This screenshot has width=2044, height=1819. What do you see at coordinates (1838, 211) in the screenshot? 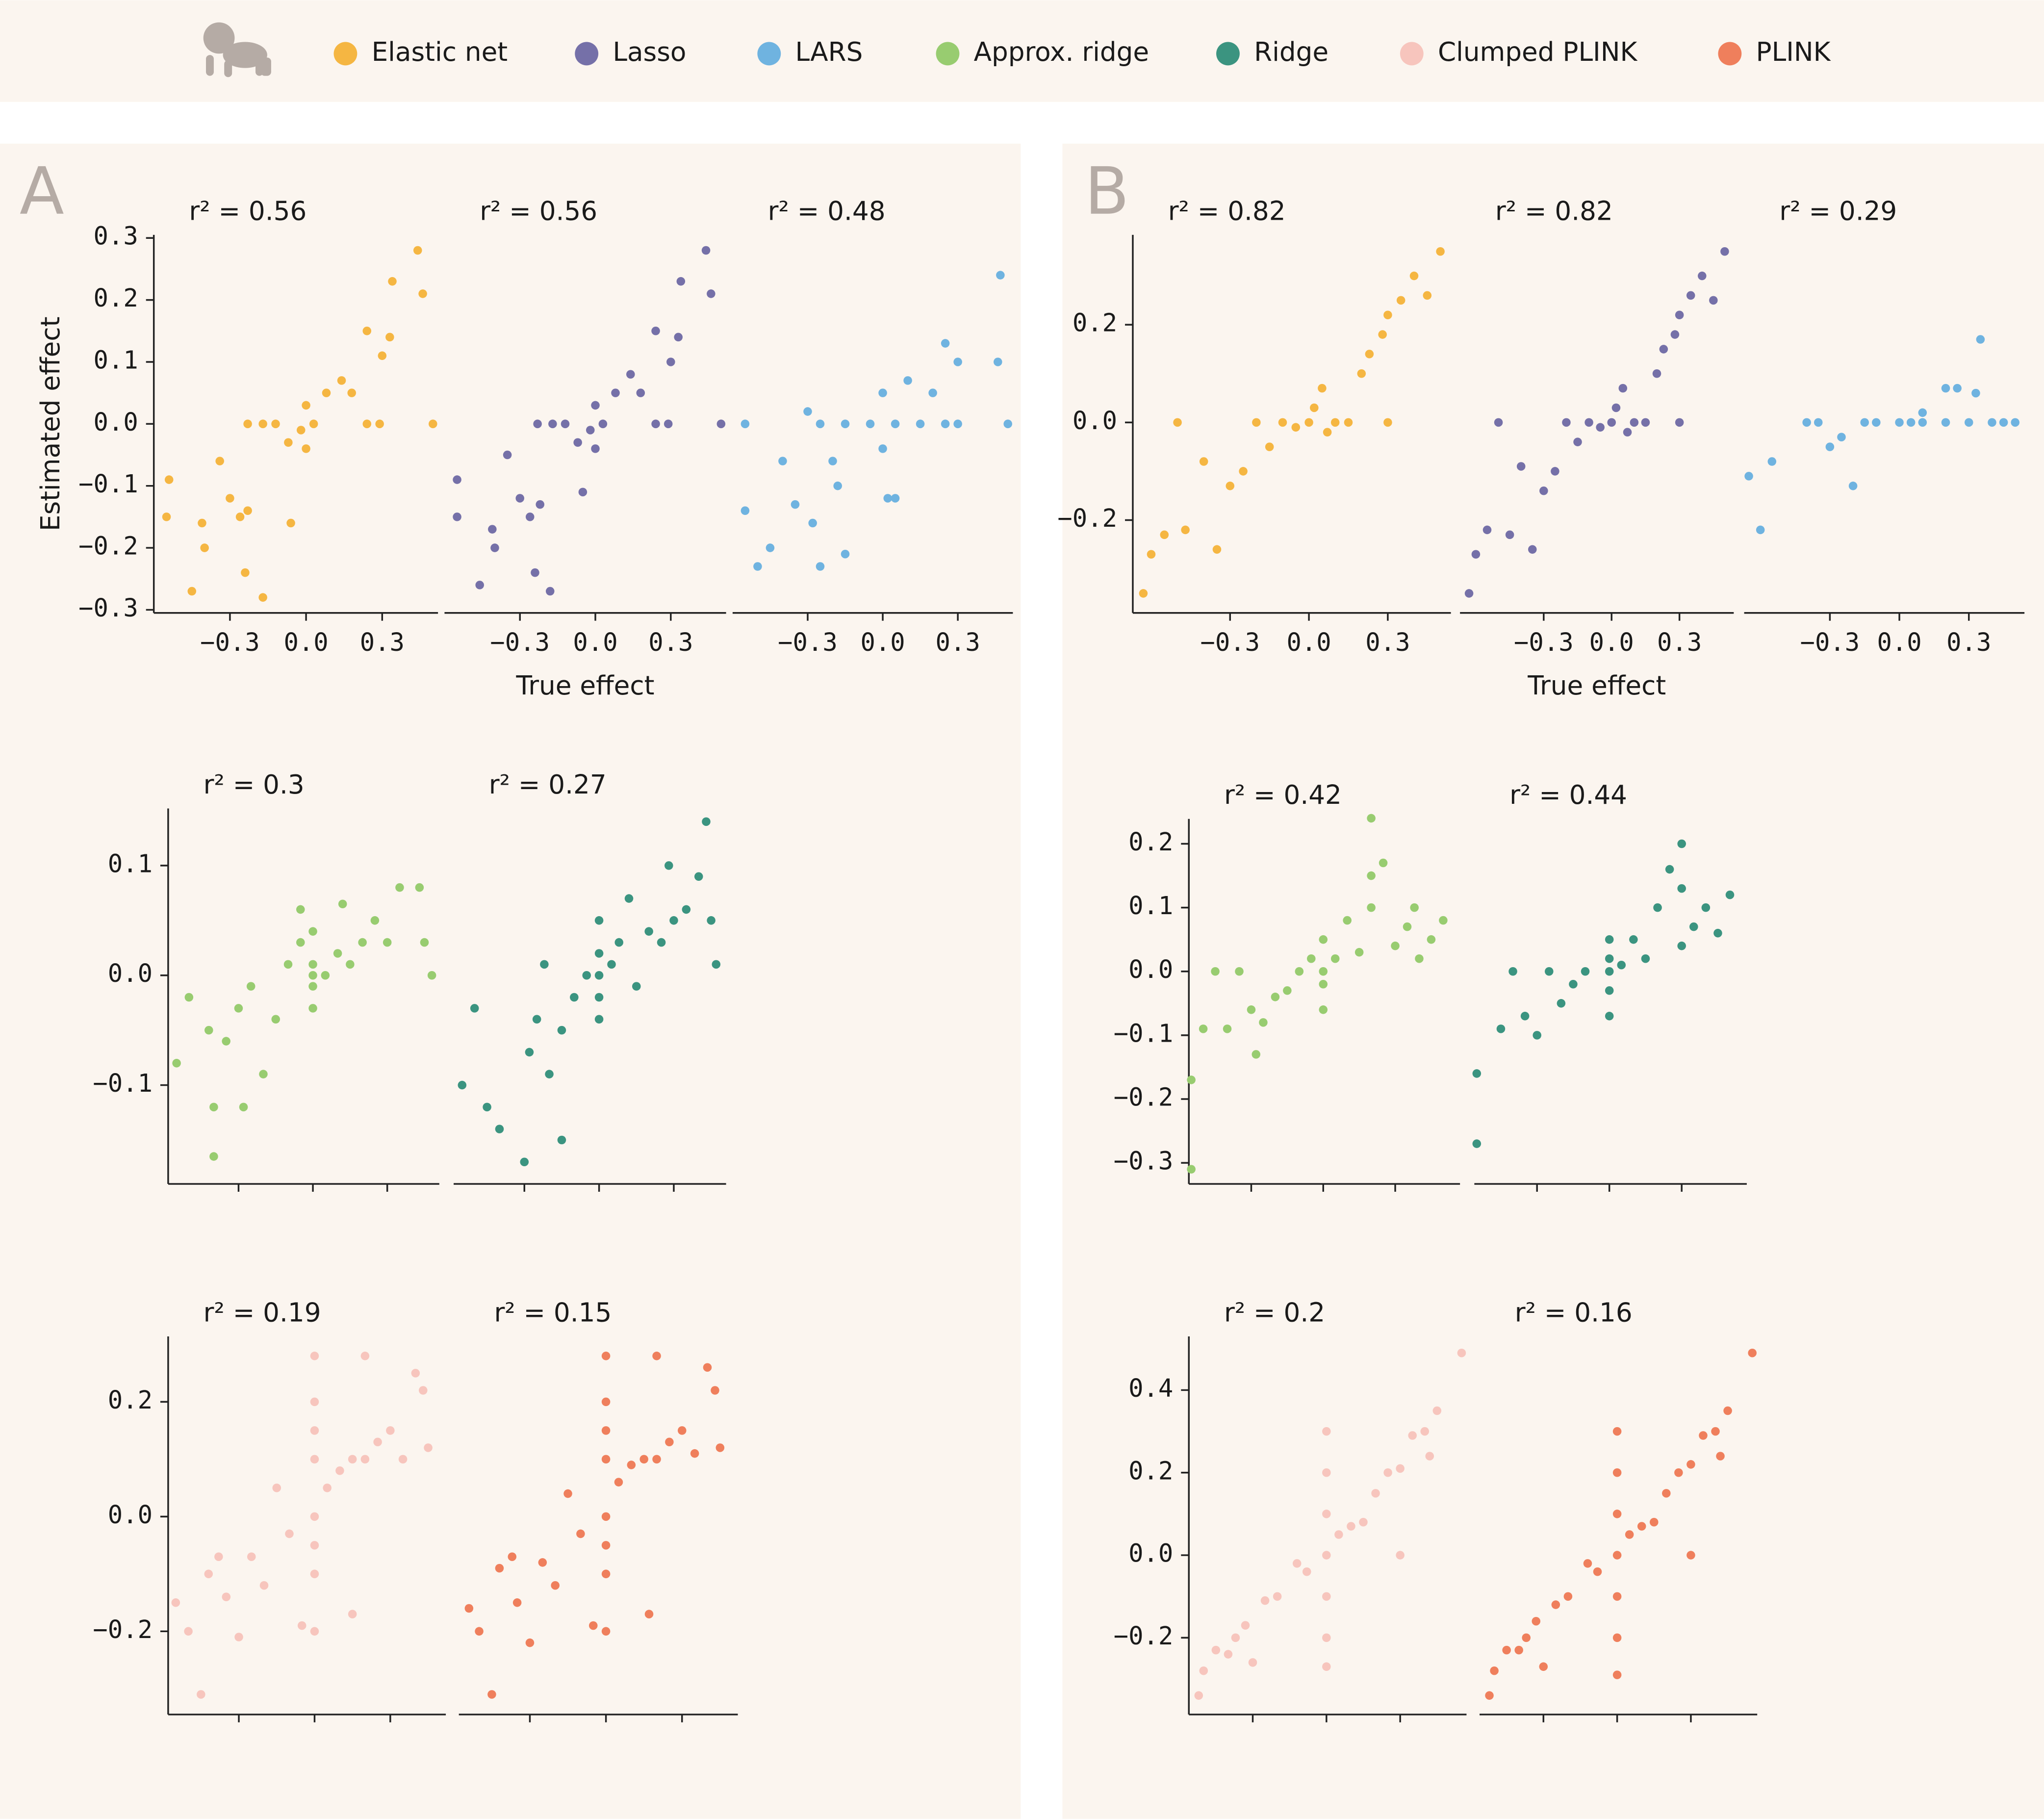
I see `panel-title: r² = 0.29` at bounding box center [1838, 211].